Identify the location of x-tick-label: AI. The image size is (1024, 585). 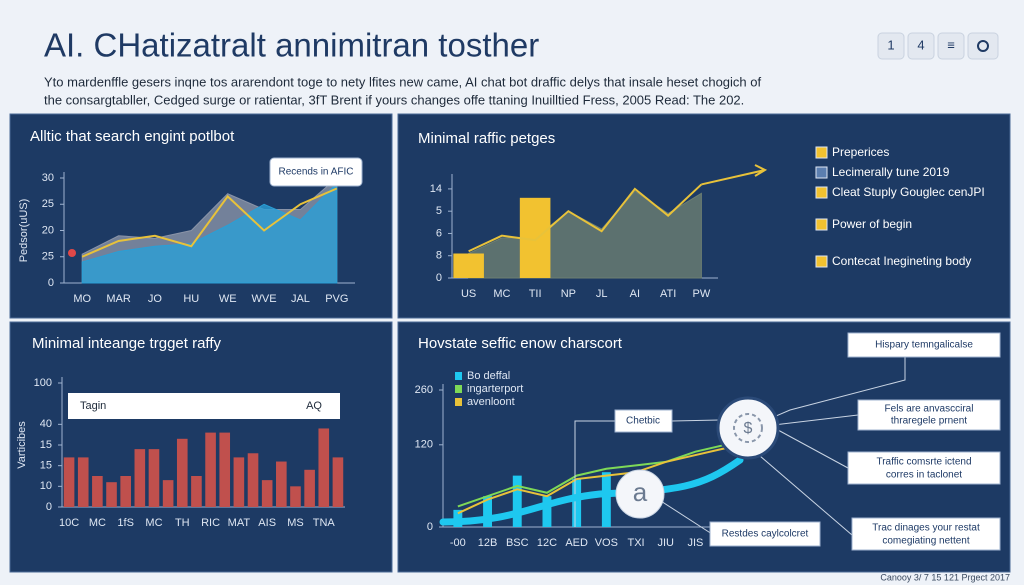
(635, 294).